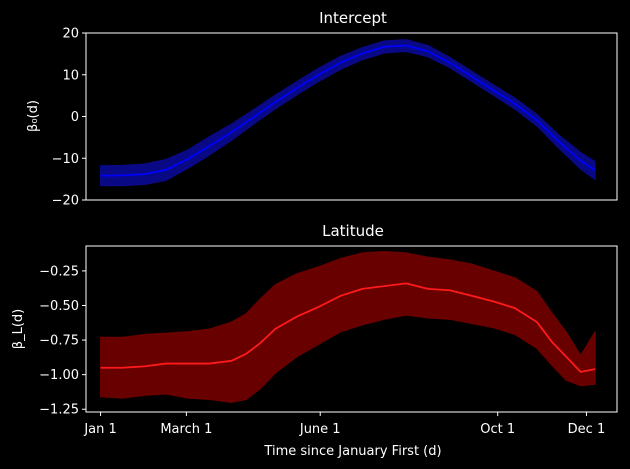 This screenshot has height=469, width=630. What do you see at coordinates (587, 429) in the screenshot?
I see `latitude-xtick-label: Dec 1` at bounding box center [587, 429].